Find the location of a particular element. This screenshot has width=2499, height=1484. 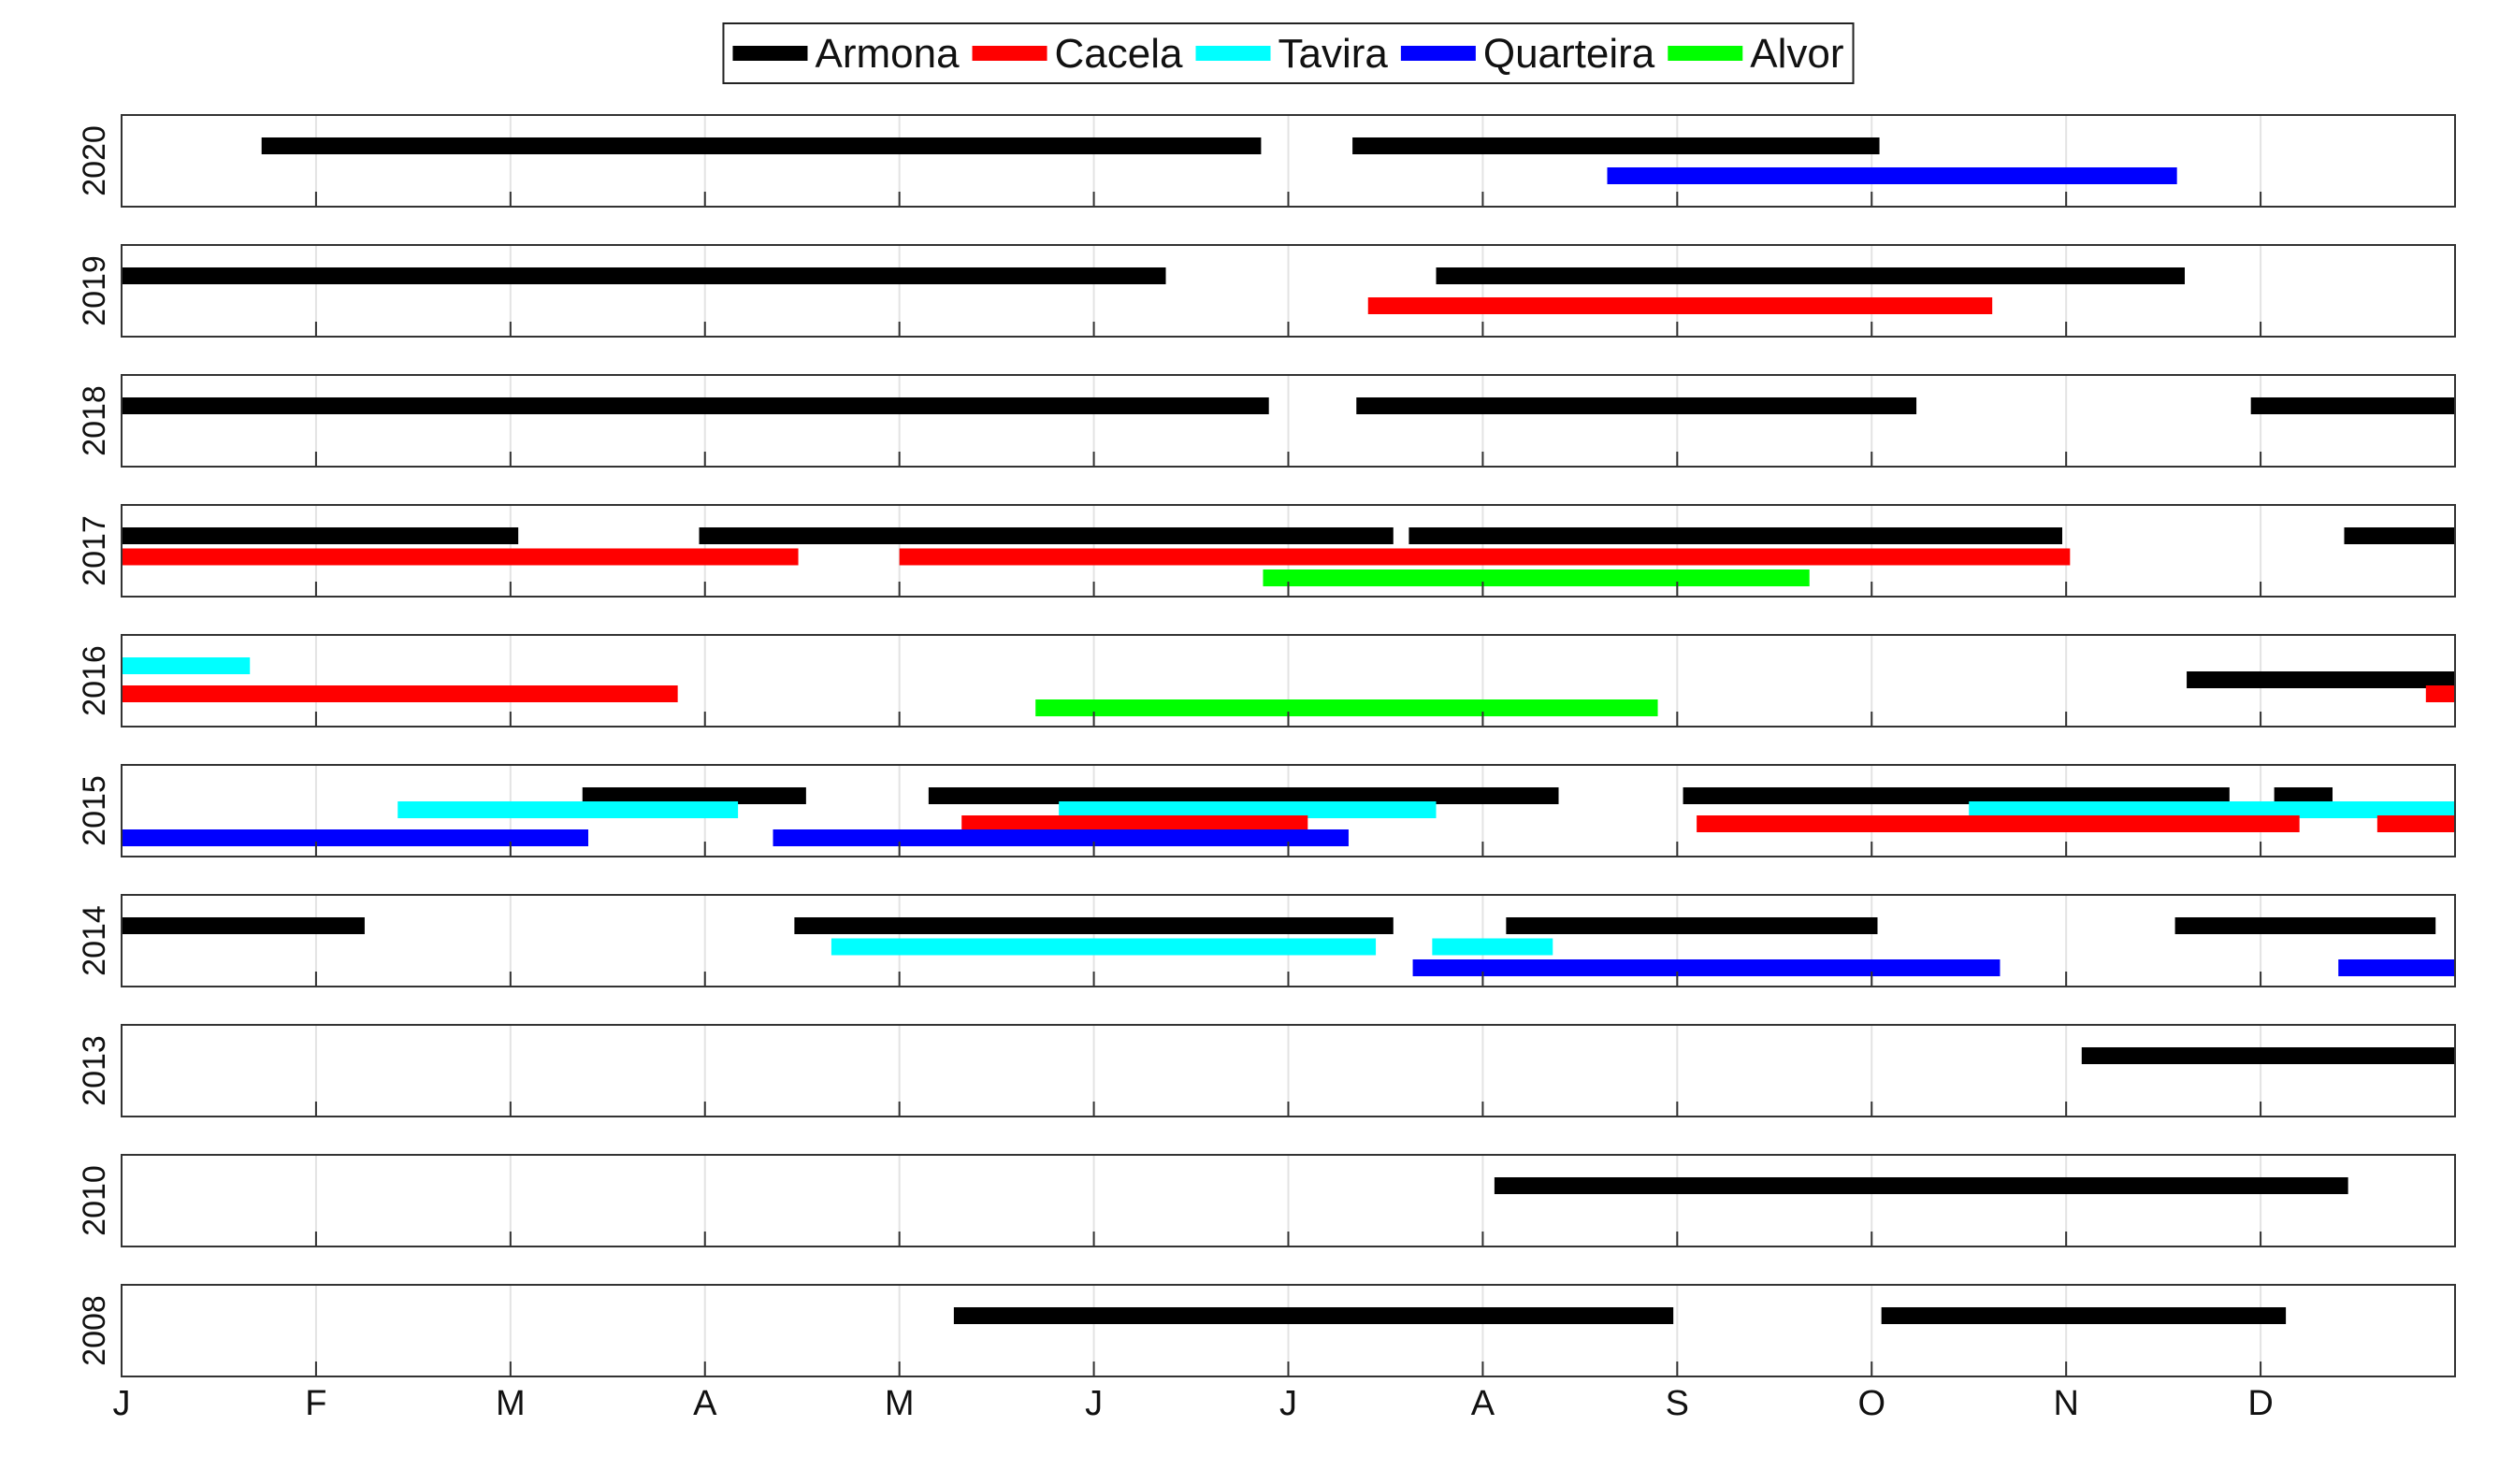

panel-2013: 2013 is located at coordinates (1267, 1070).